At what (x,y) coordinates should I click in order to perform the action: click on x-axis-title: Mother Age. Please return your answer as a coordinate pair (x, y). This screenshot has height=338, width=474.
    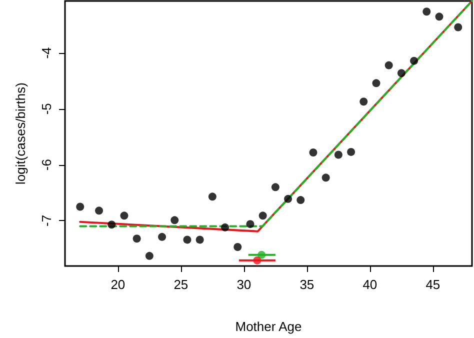
    Looking at the image, I should click on (268, 326).